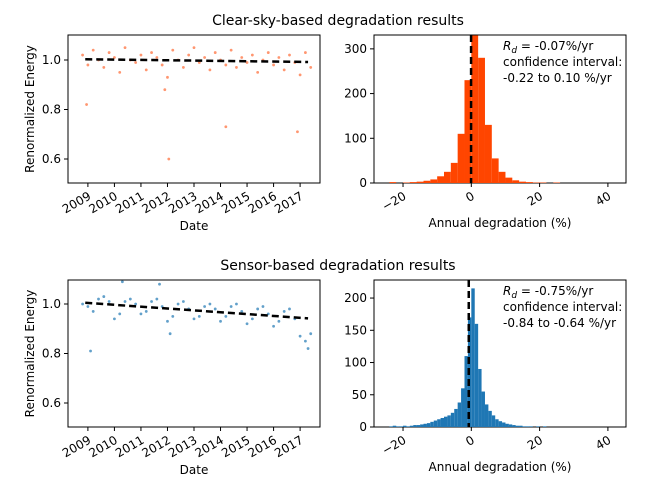  Describe the element at coordinates (363, 427) in the screenshot. I see `y-tick-label: 0` at that location.